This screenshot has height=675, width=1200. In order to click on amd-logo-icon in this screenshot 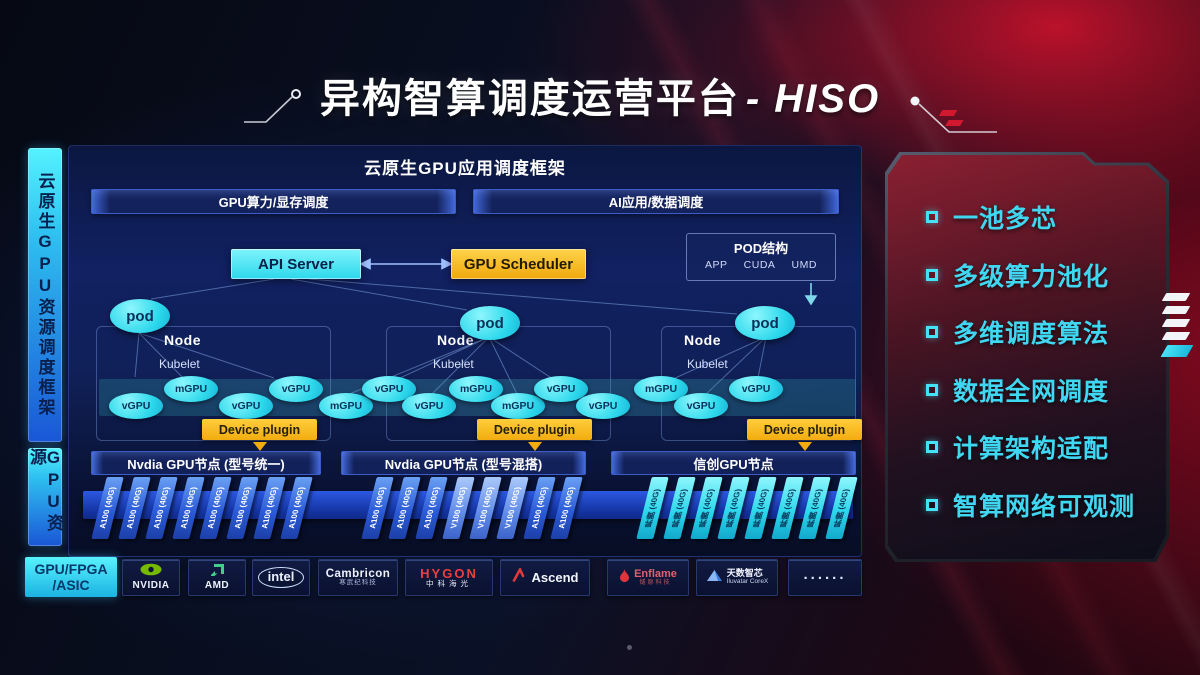, I will do `click(217, 572)`.